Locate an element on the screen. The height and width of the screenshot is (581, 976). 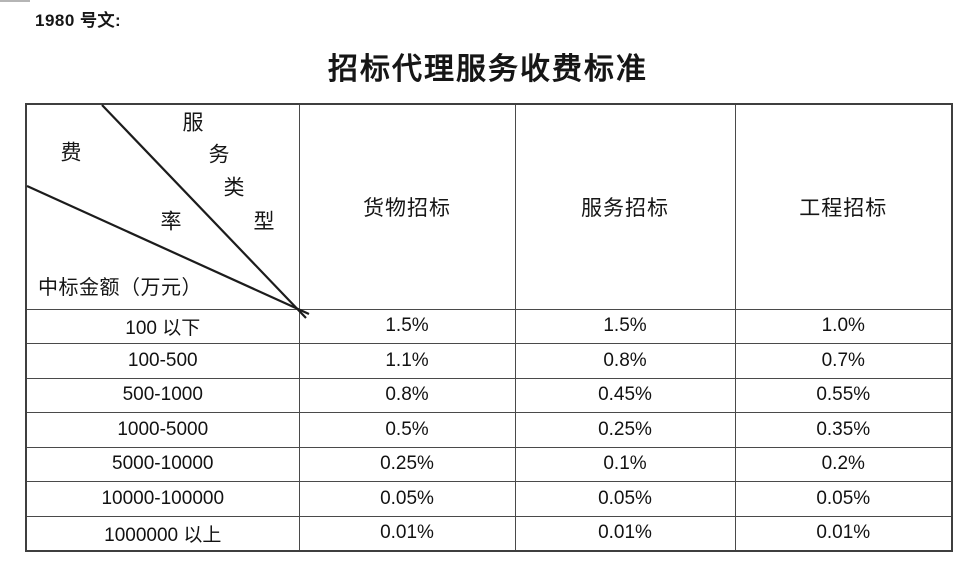
rate-cell: 0.7% is located at coordinates (843, 361).